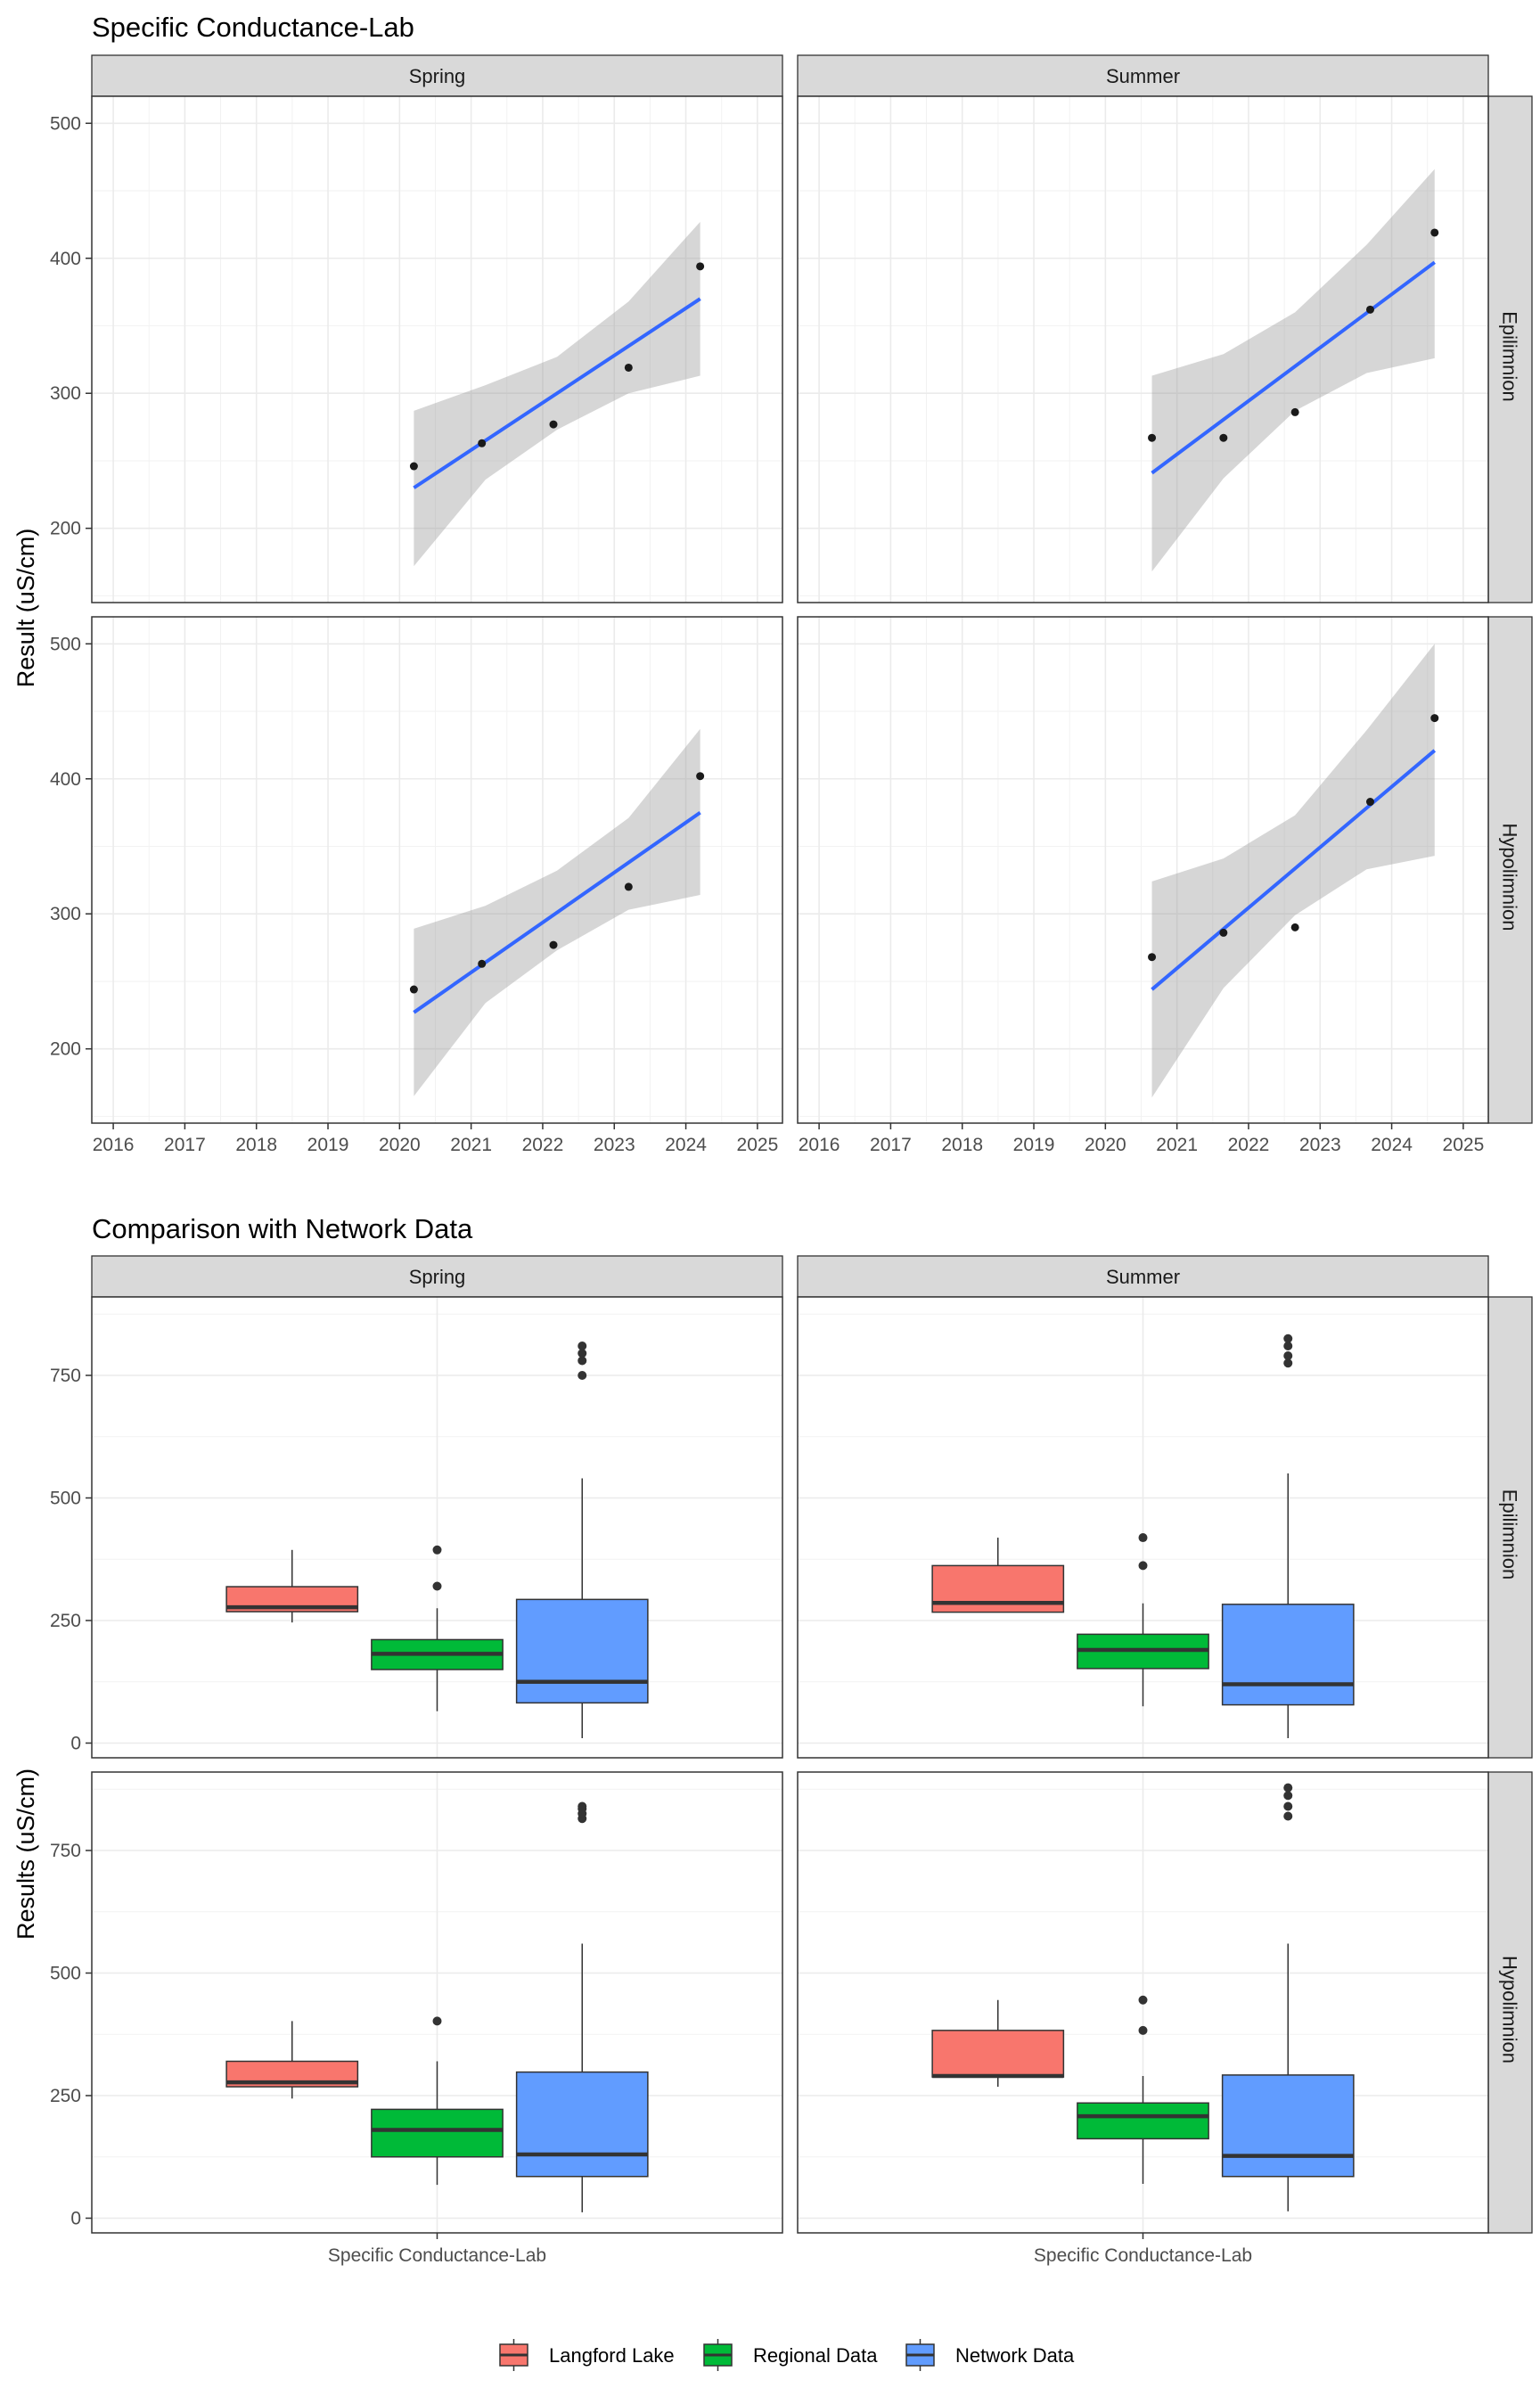 This screenshot has height=2396, width=1540. I want to click on chart2-panel-summer-hypolimnion, so click(1143, 2002).